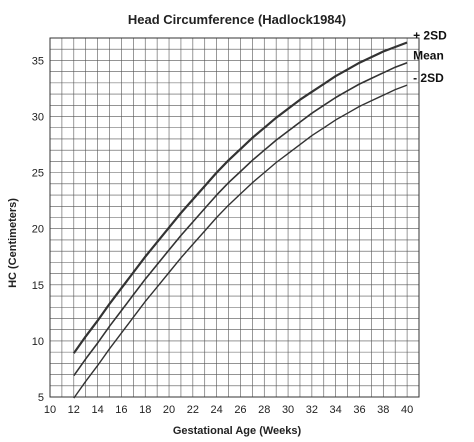 The width and height of the screenshot is (474, 442). Describe the element at coordinates (359, 410) in the screenshot. I see `x-tick-label: 36` at that location.